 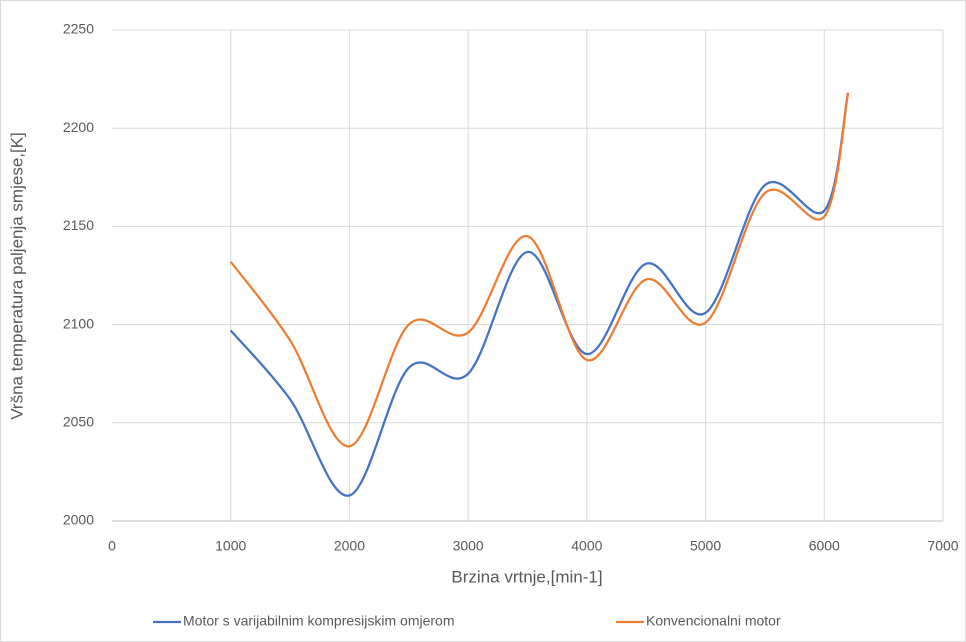 What do you see at coordinates (16, 276) in the screenshot?
I see `y-axis-title: Vršna temperatura paljenja smjese,[K]` at bounding box center [16, 276].